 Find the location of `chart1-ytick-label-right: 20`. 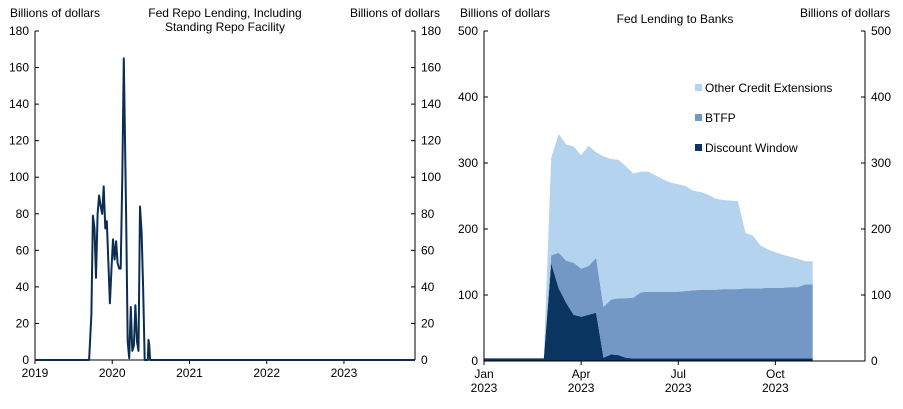

chart1-ytick-label-right: 20 is located at coordinates (428, 323).